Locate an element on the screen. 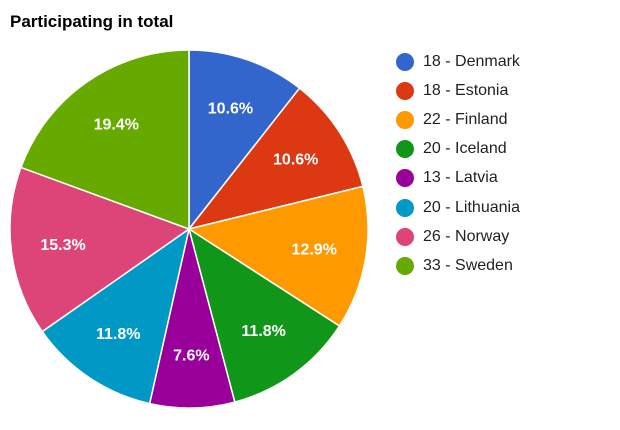 The width and height of the screenshot is (620, 430). legend-item-3: 20 - Iceland is located at coordinates (458, 149).